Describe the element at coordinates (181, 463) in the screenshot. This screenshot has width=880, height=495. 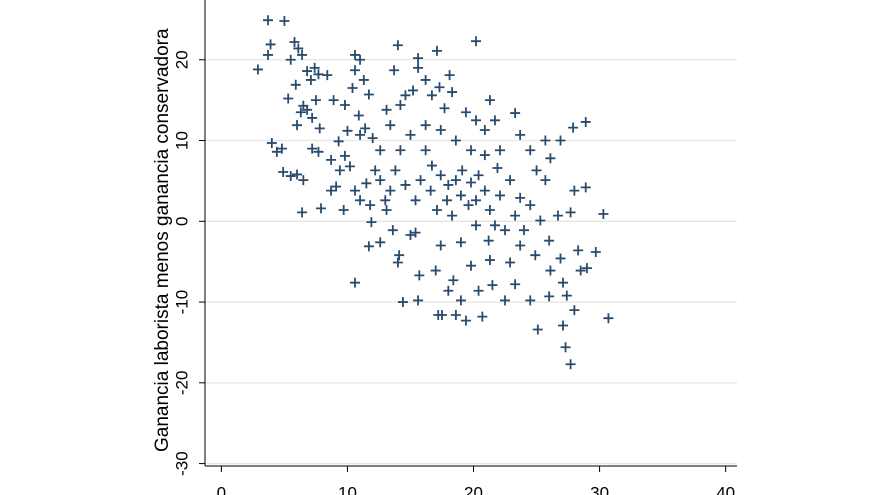
I see `y-tick-label: -30` at that location.